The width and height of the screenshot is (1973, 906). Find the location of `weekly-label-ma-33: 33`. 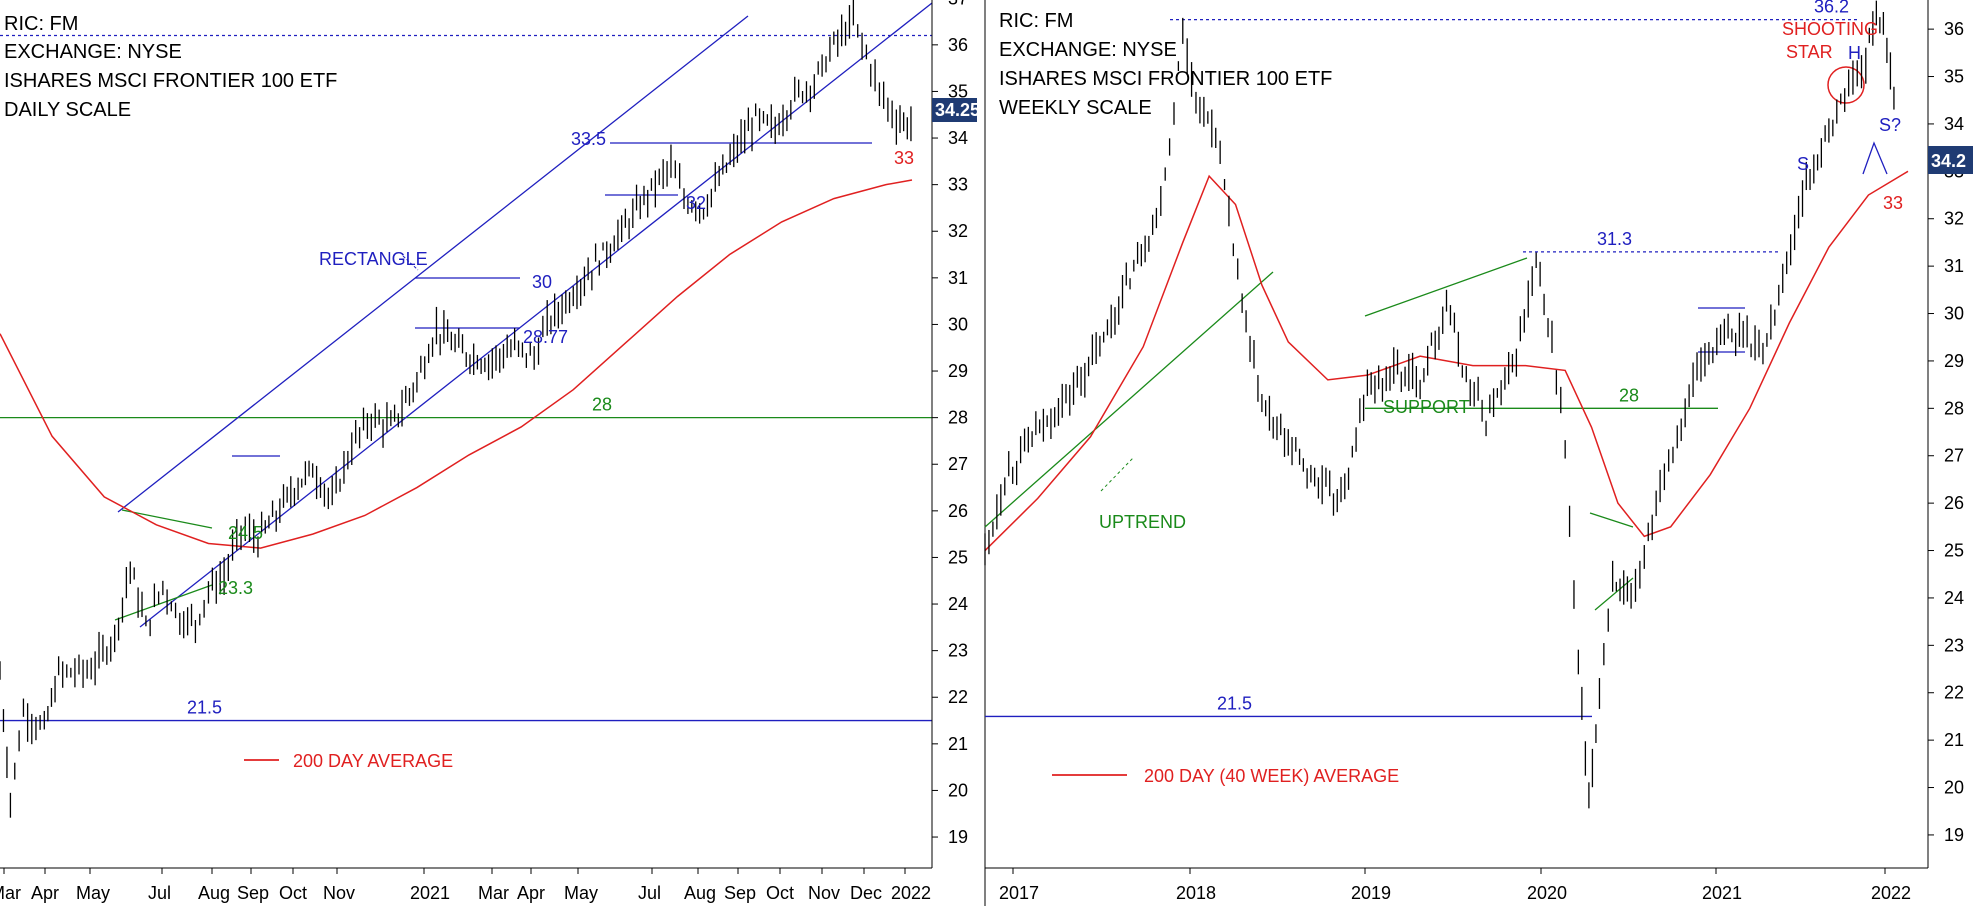

weekly-label-ma-33: 33 is located at coordinates (1893, 203).